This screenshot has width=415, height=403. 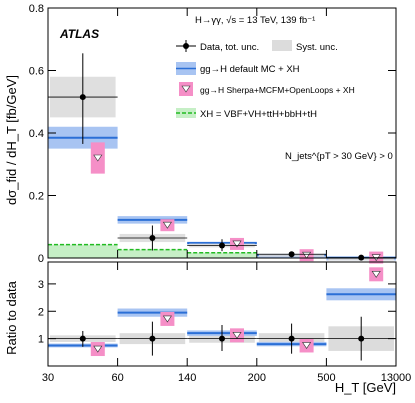 What do you see at coordinates (186, 89) in the screenshot?
I see `legend-sherpa-marker` at bounding box center [186, 89].